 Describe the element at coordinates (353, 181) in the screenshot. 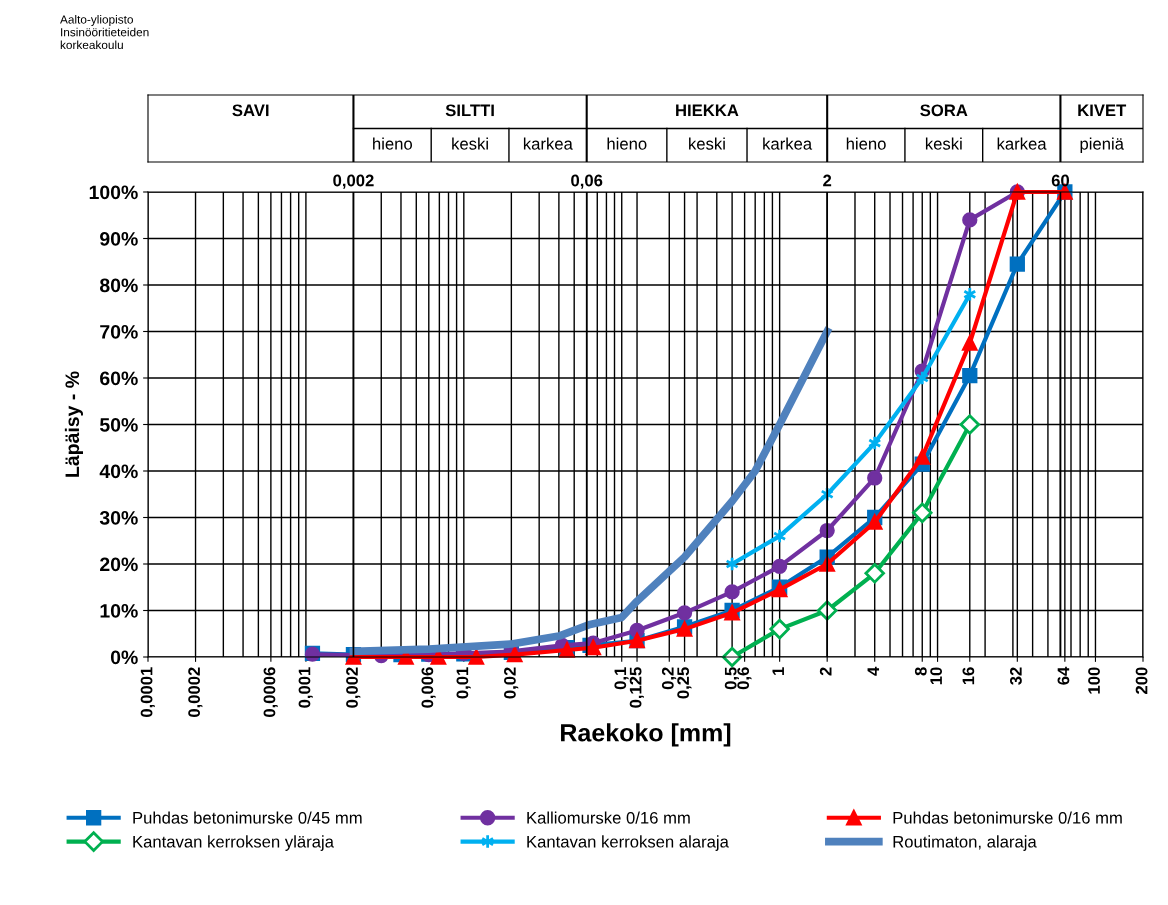

I see `ref-line-label: 0,002` at that location.